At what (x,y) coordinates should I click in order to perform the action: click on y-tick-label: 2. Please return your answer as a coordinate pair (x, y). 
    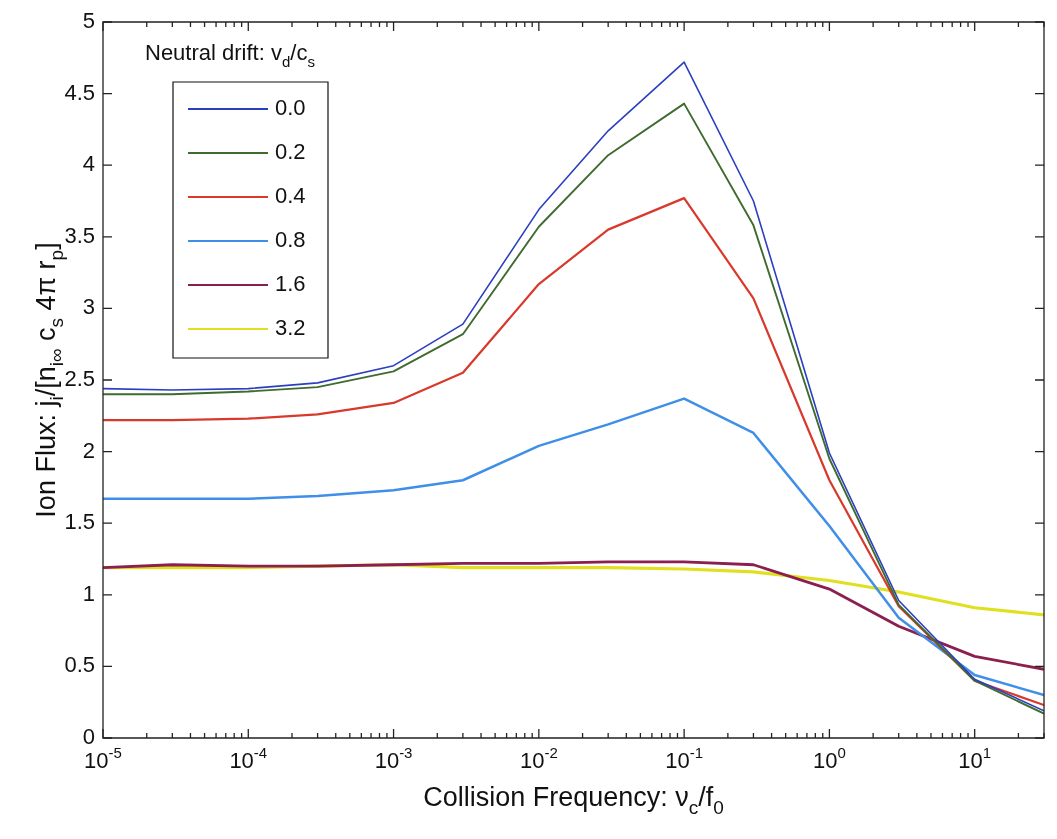
    Looking at the image, I should click on (88, 450).